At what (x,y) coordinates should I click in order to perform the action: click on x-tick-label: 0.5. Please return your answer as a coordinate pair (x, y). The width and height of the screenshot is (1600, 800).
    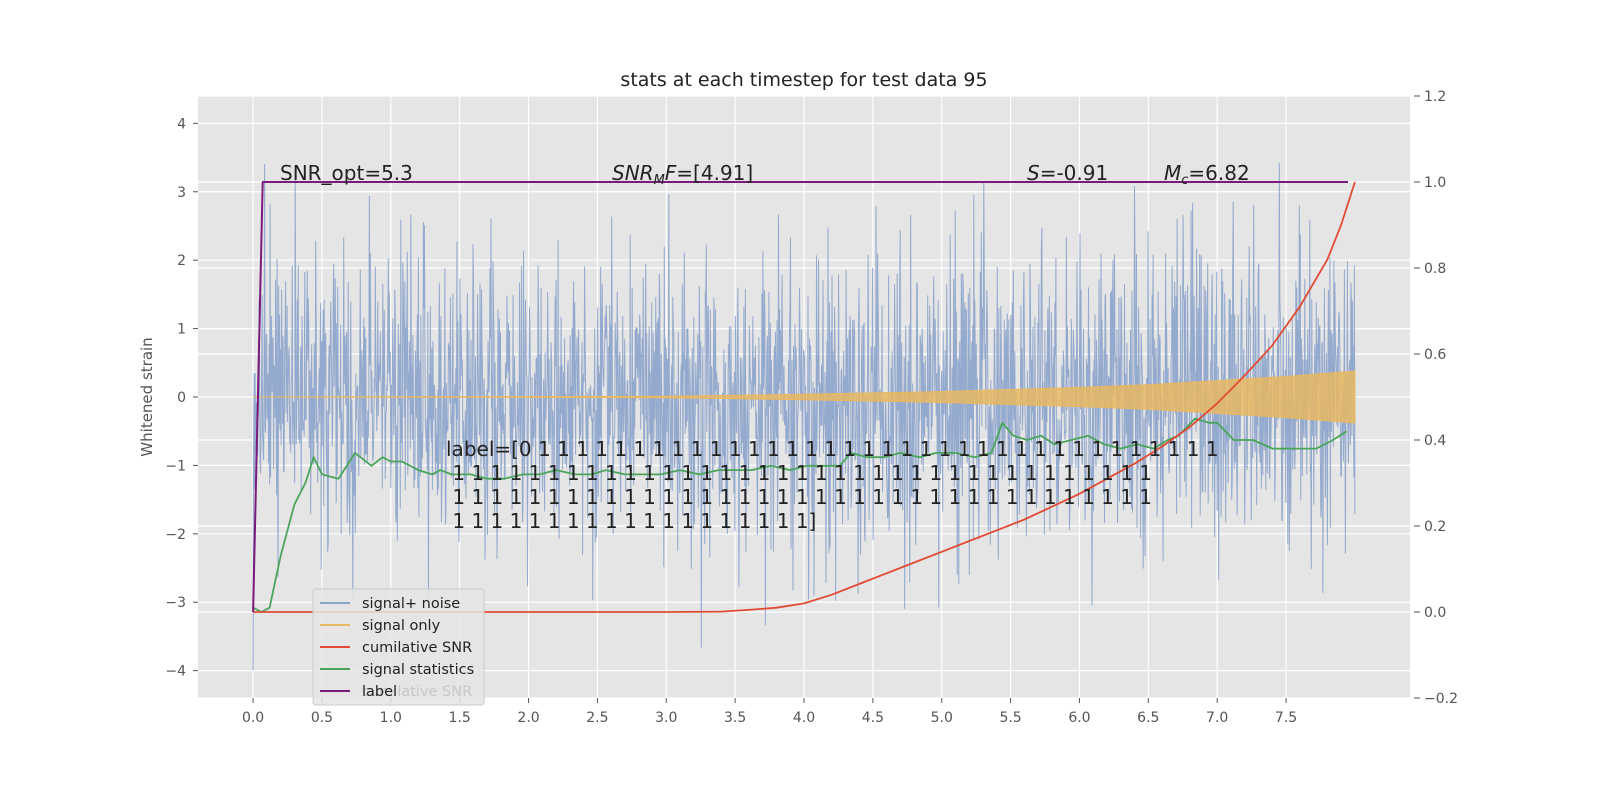
    Looking at the image, I should click on (322, 718).